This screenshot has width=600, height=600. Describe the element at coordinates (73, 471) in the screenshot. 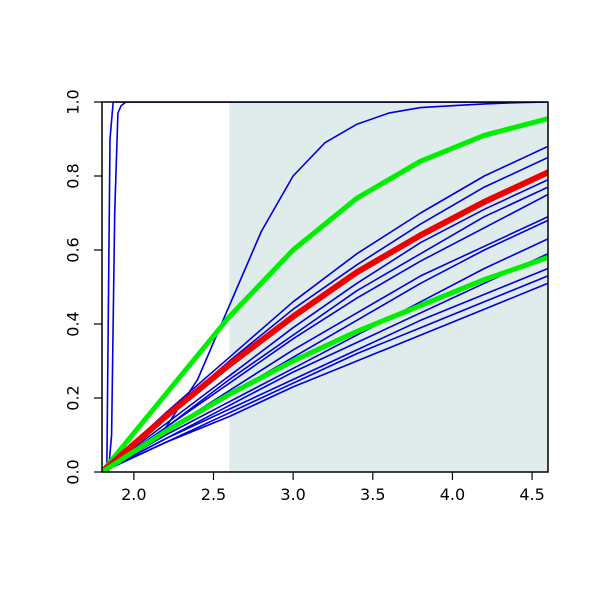

I see `y-tick-label-0: 0.0` at that location.